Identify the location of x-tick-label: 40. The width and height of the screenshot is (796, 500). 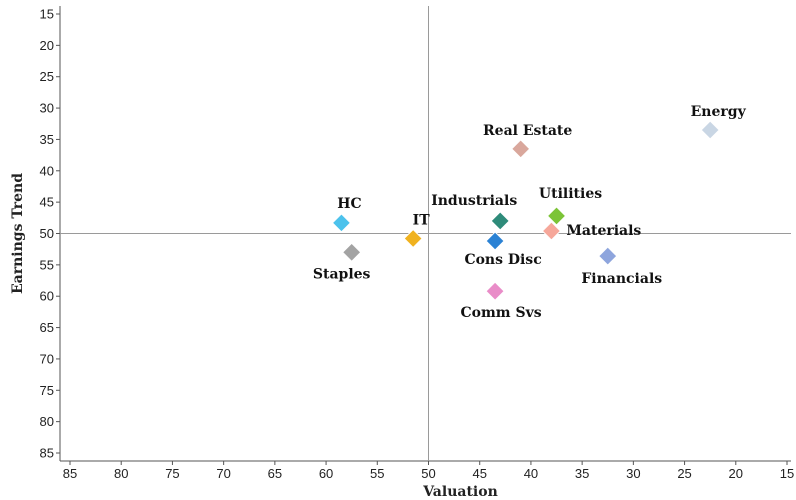
(531, 473).